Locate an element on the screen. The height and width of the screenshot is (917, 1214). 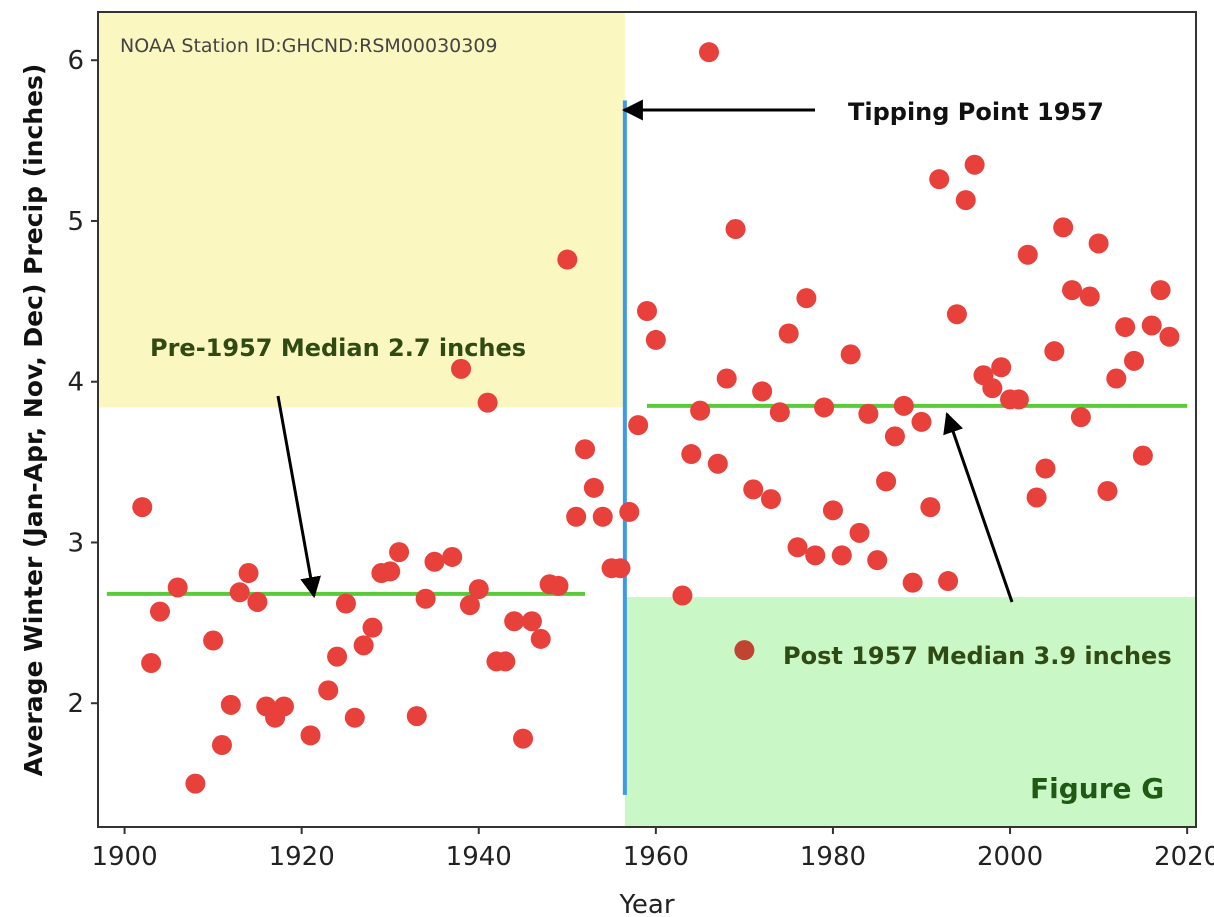
post-median-arrow is located at coordinates (978, 507).